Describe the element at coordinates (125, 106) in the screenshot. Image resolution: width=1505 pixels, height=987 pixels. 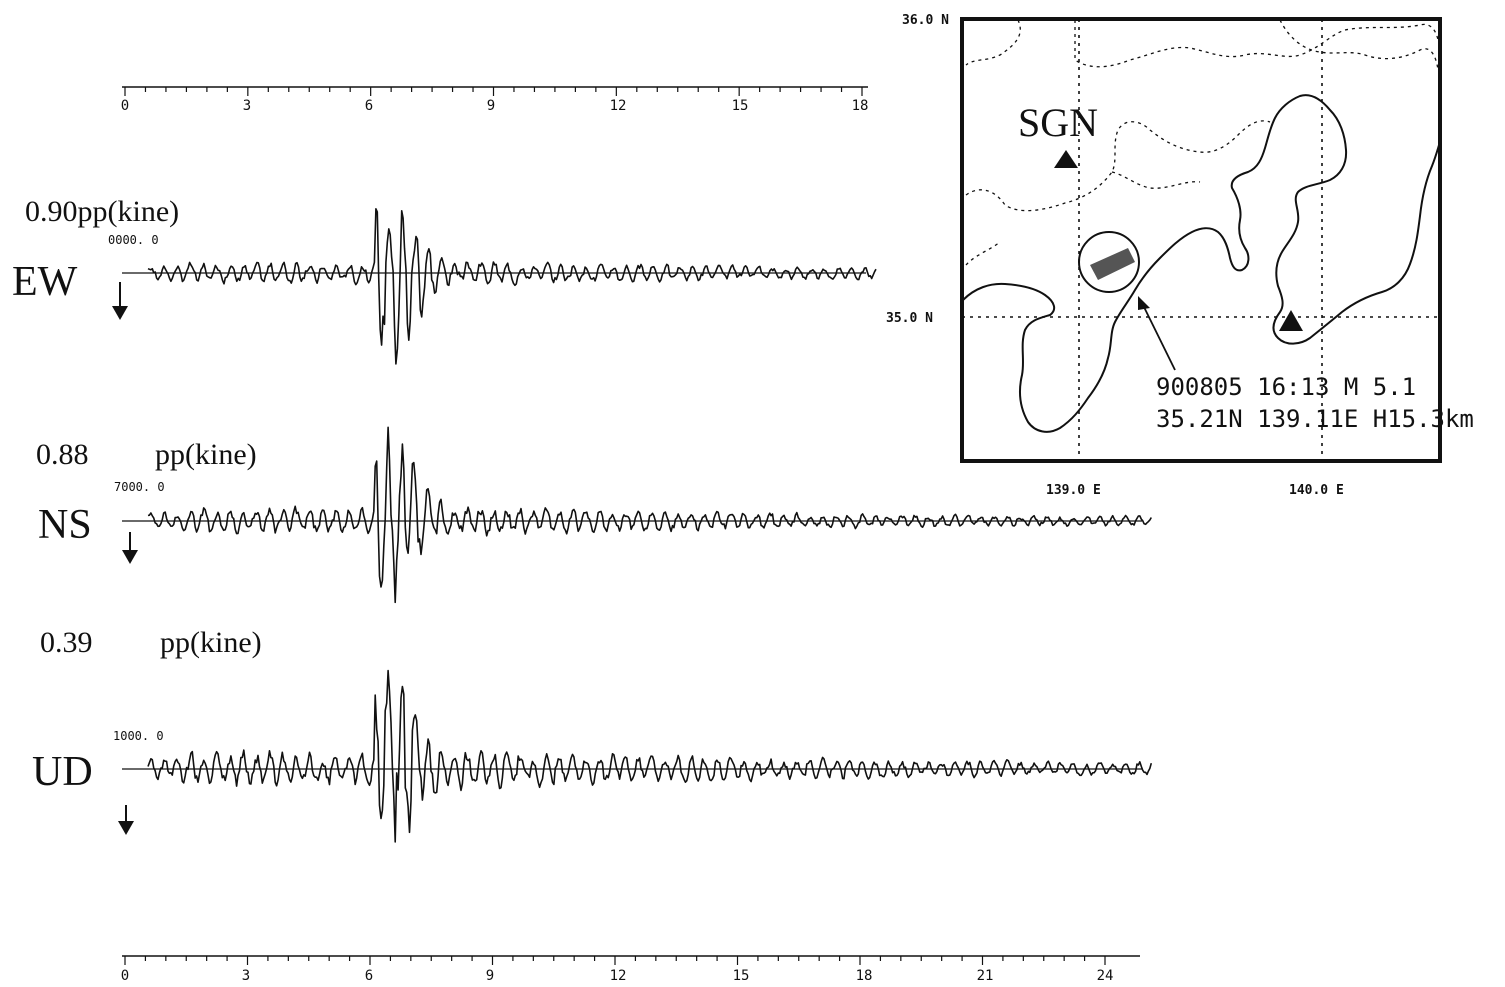
I see `top-tick-label-0: 0` at that location.